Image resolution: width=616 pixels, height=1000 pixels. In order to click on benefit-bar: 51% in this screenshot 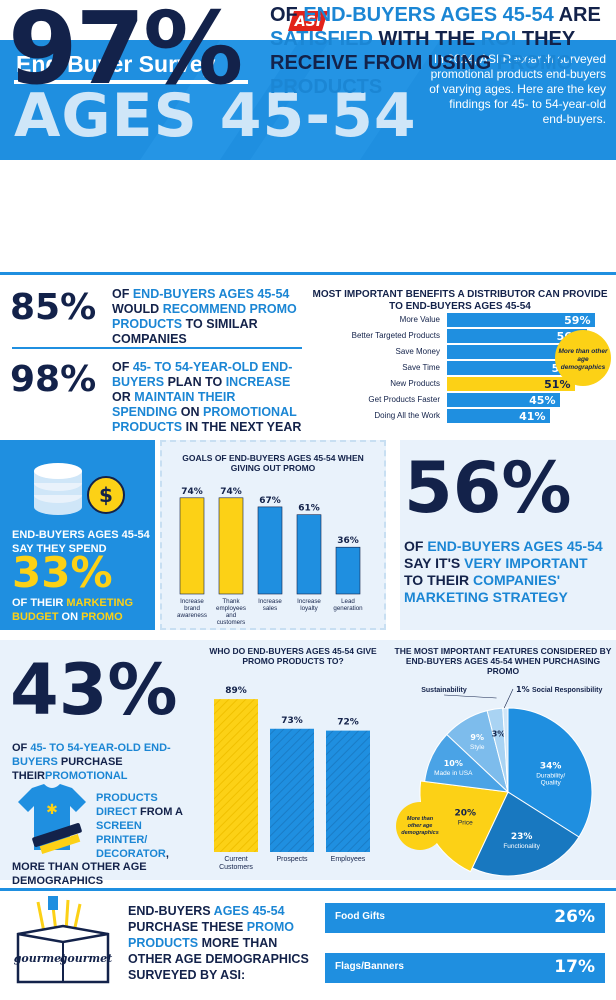, I will do `click(511, 384)`.